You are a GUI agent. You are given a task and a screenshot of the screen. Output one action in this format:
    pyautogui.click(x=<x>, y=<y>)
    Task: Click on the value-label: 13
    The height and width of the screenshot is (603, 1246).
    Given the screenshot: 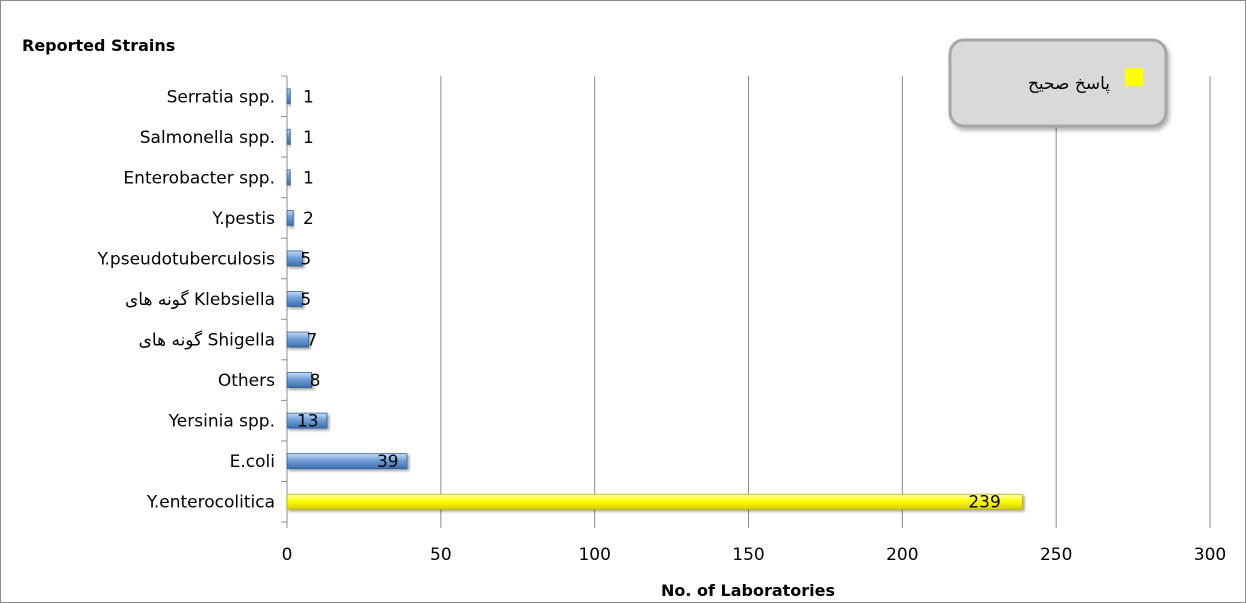 What is the action you would take?
    pyautogui.click(x=308, y=422)
    